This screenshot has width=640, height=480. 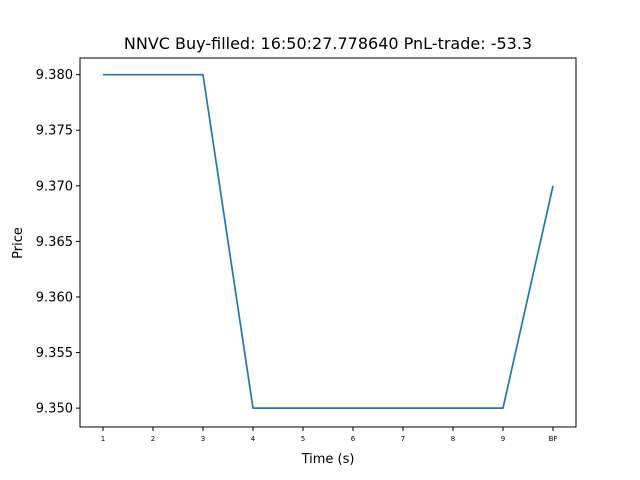 I want to click on x-tick-label: 3, so click(x=203, y=439).